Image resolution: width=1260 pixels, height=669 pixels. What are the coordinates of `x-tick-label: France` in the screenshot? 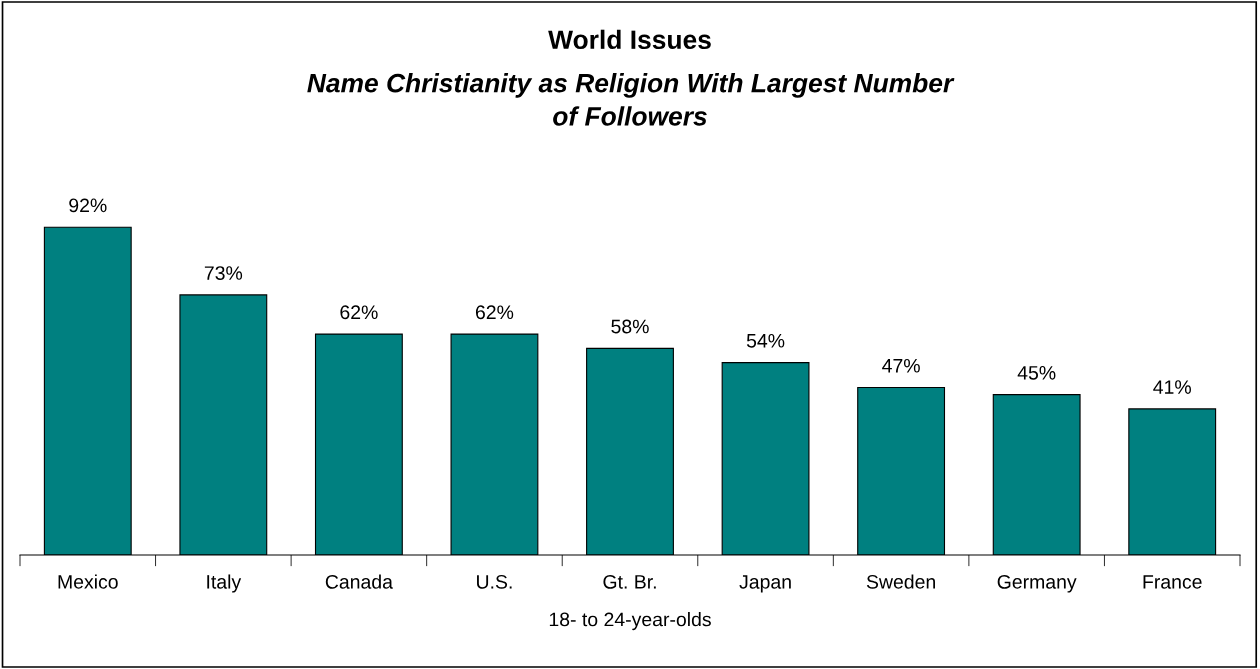 It's located at (1172, 582).